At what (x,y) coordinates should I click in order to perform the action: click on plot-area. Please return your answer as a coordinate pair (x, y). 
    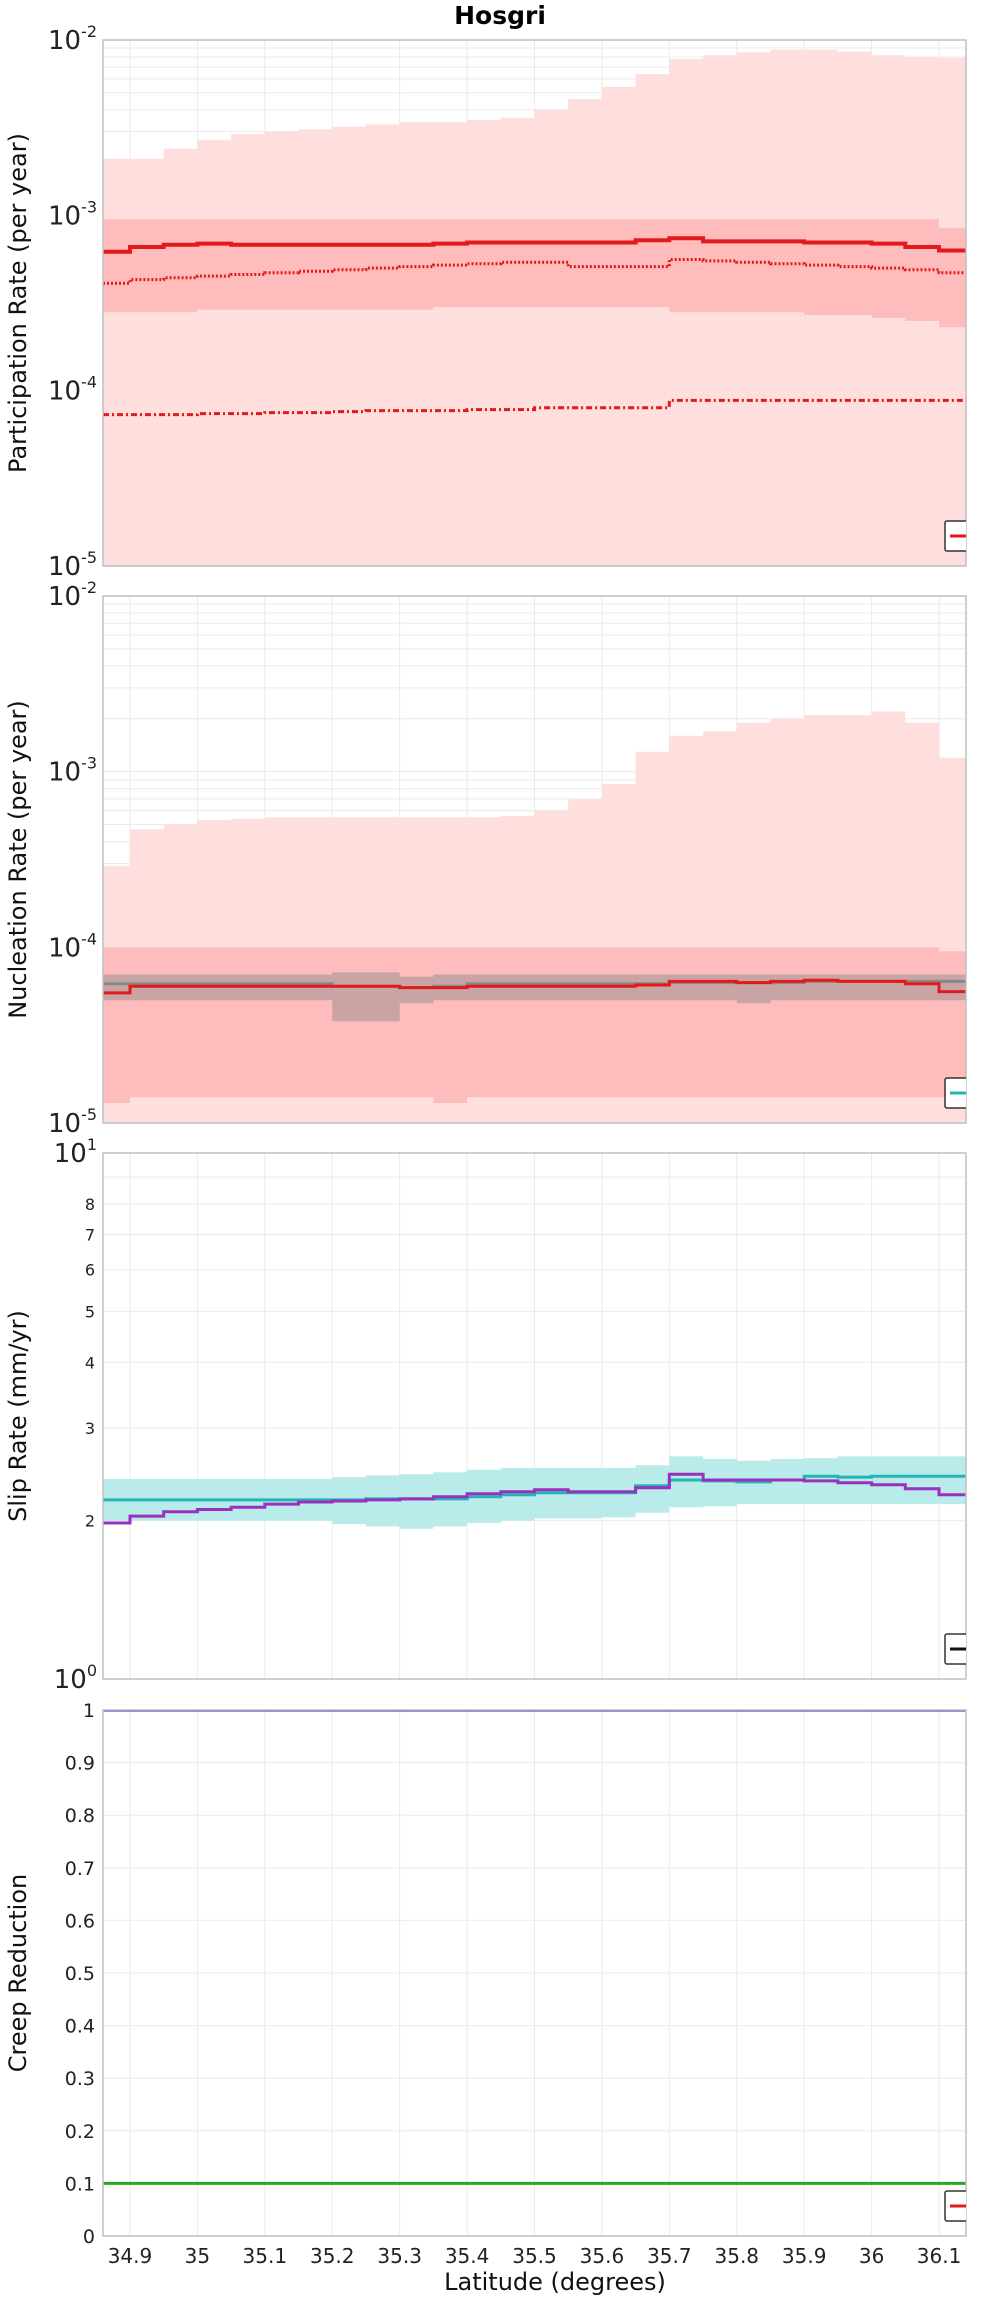
    Looking at the image, I should click on (534, 1492).